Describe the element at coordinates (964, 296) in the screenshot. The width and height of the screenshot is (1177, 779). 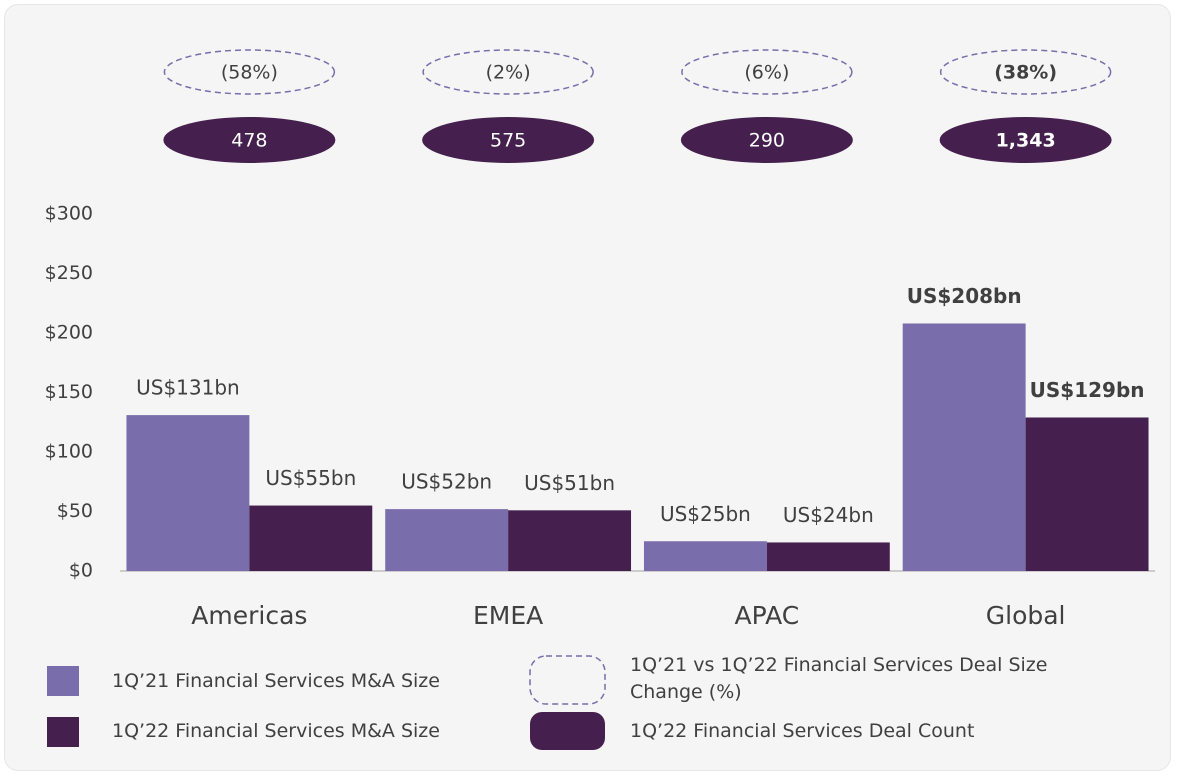
I see `data-label: US$208bn` at that location.